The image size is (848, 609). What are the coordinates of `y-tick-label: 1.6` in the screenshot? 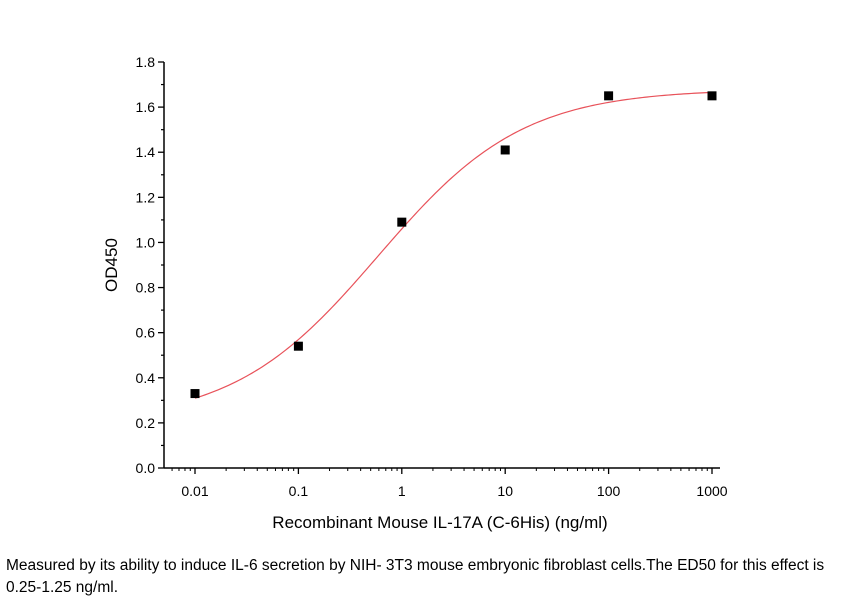 It's located at (146, 107).